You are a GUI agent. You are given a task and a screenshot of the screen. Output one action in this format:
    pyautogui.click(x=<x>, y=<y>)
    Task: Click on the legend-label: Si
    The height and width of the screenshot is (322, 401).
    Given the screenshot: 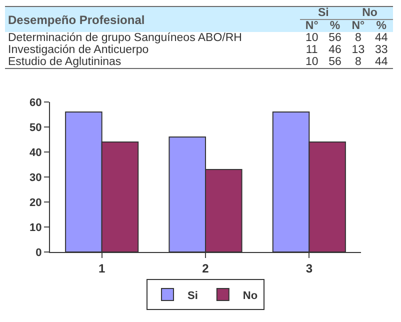 What is the action you would take?
    pyautogui.click(x=193, y=296)
    